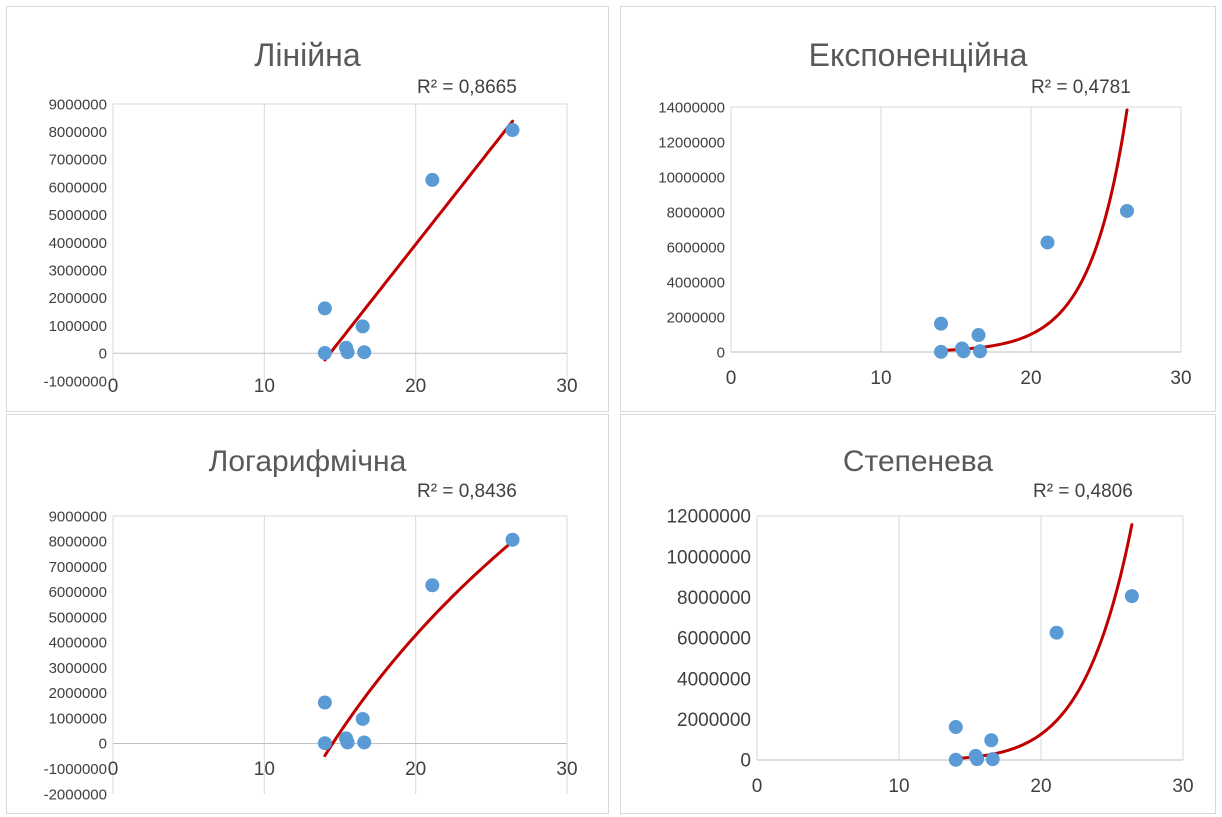 The image size is (1222, 817). What do you see at coordinates (691, 107) in the screenshot?
I see `y-tick-label: 14000000` at bounding box center [691, 107].